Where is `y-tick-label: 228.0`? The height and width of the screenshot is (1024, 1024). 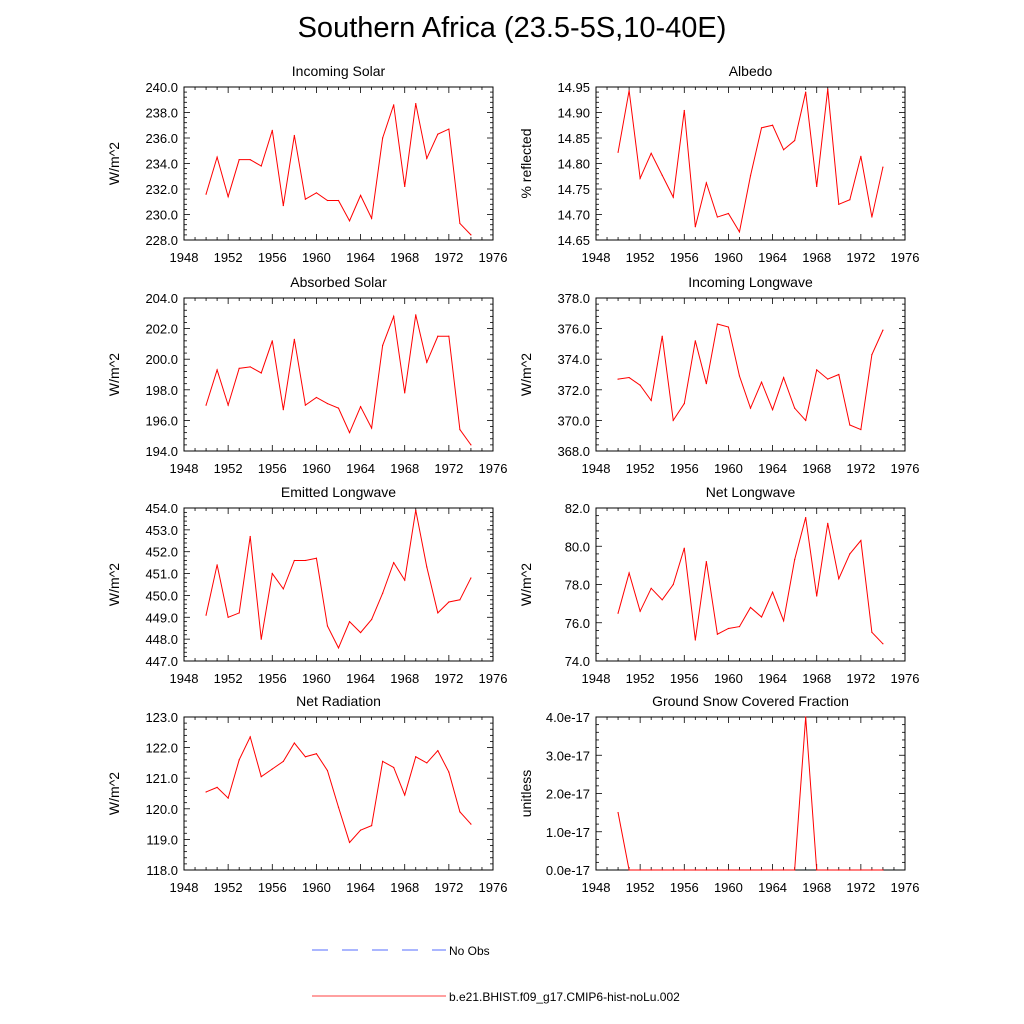
y-tick-label: 228.0 is located at coordinates (161, 240).